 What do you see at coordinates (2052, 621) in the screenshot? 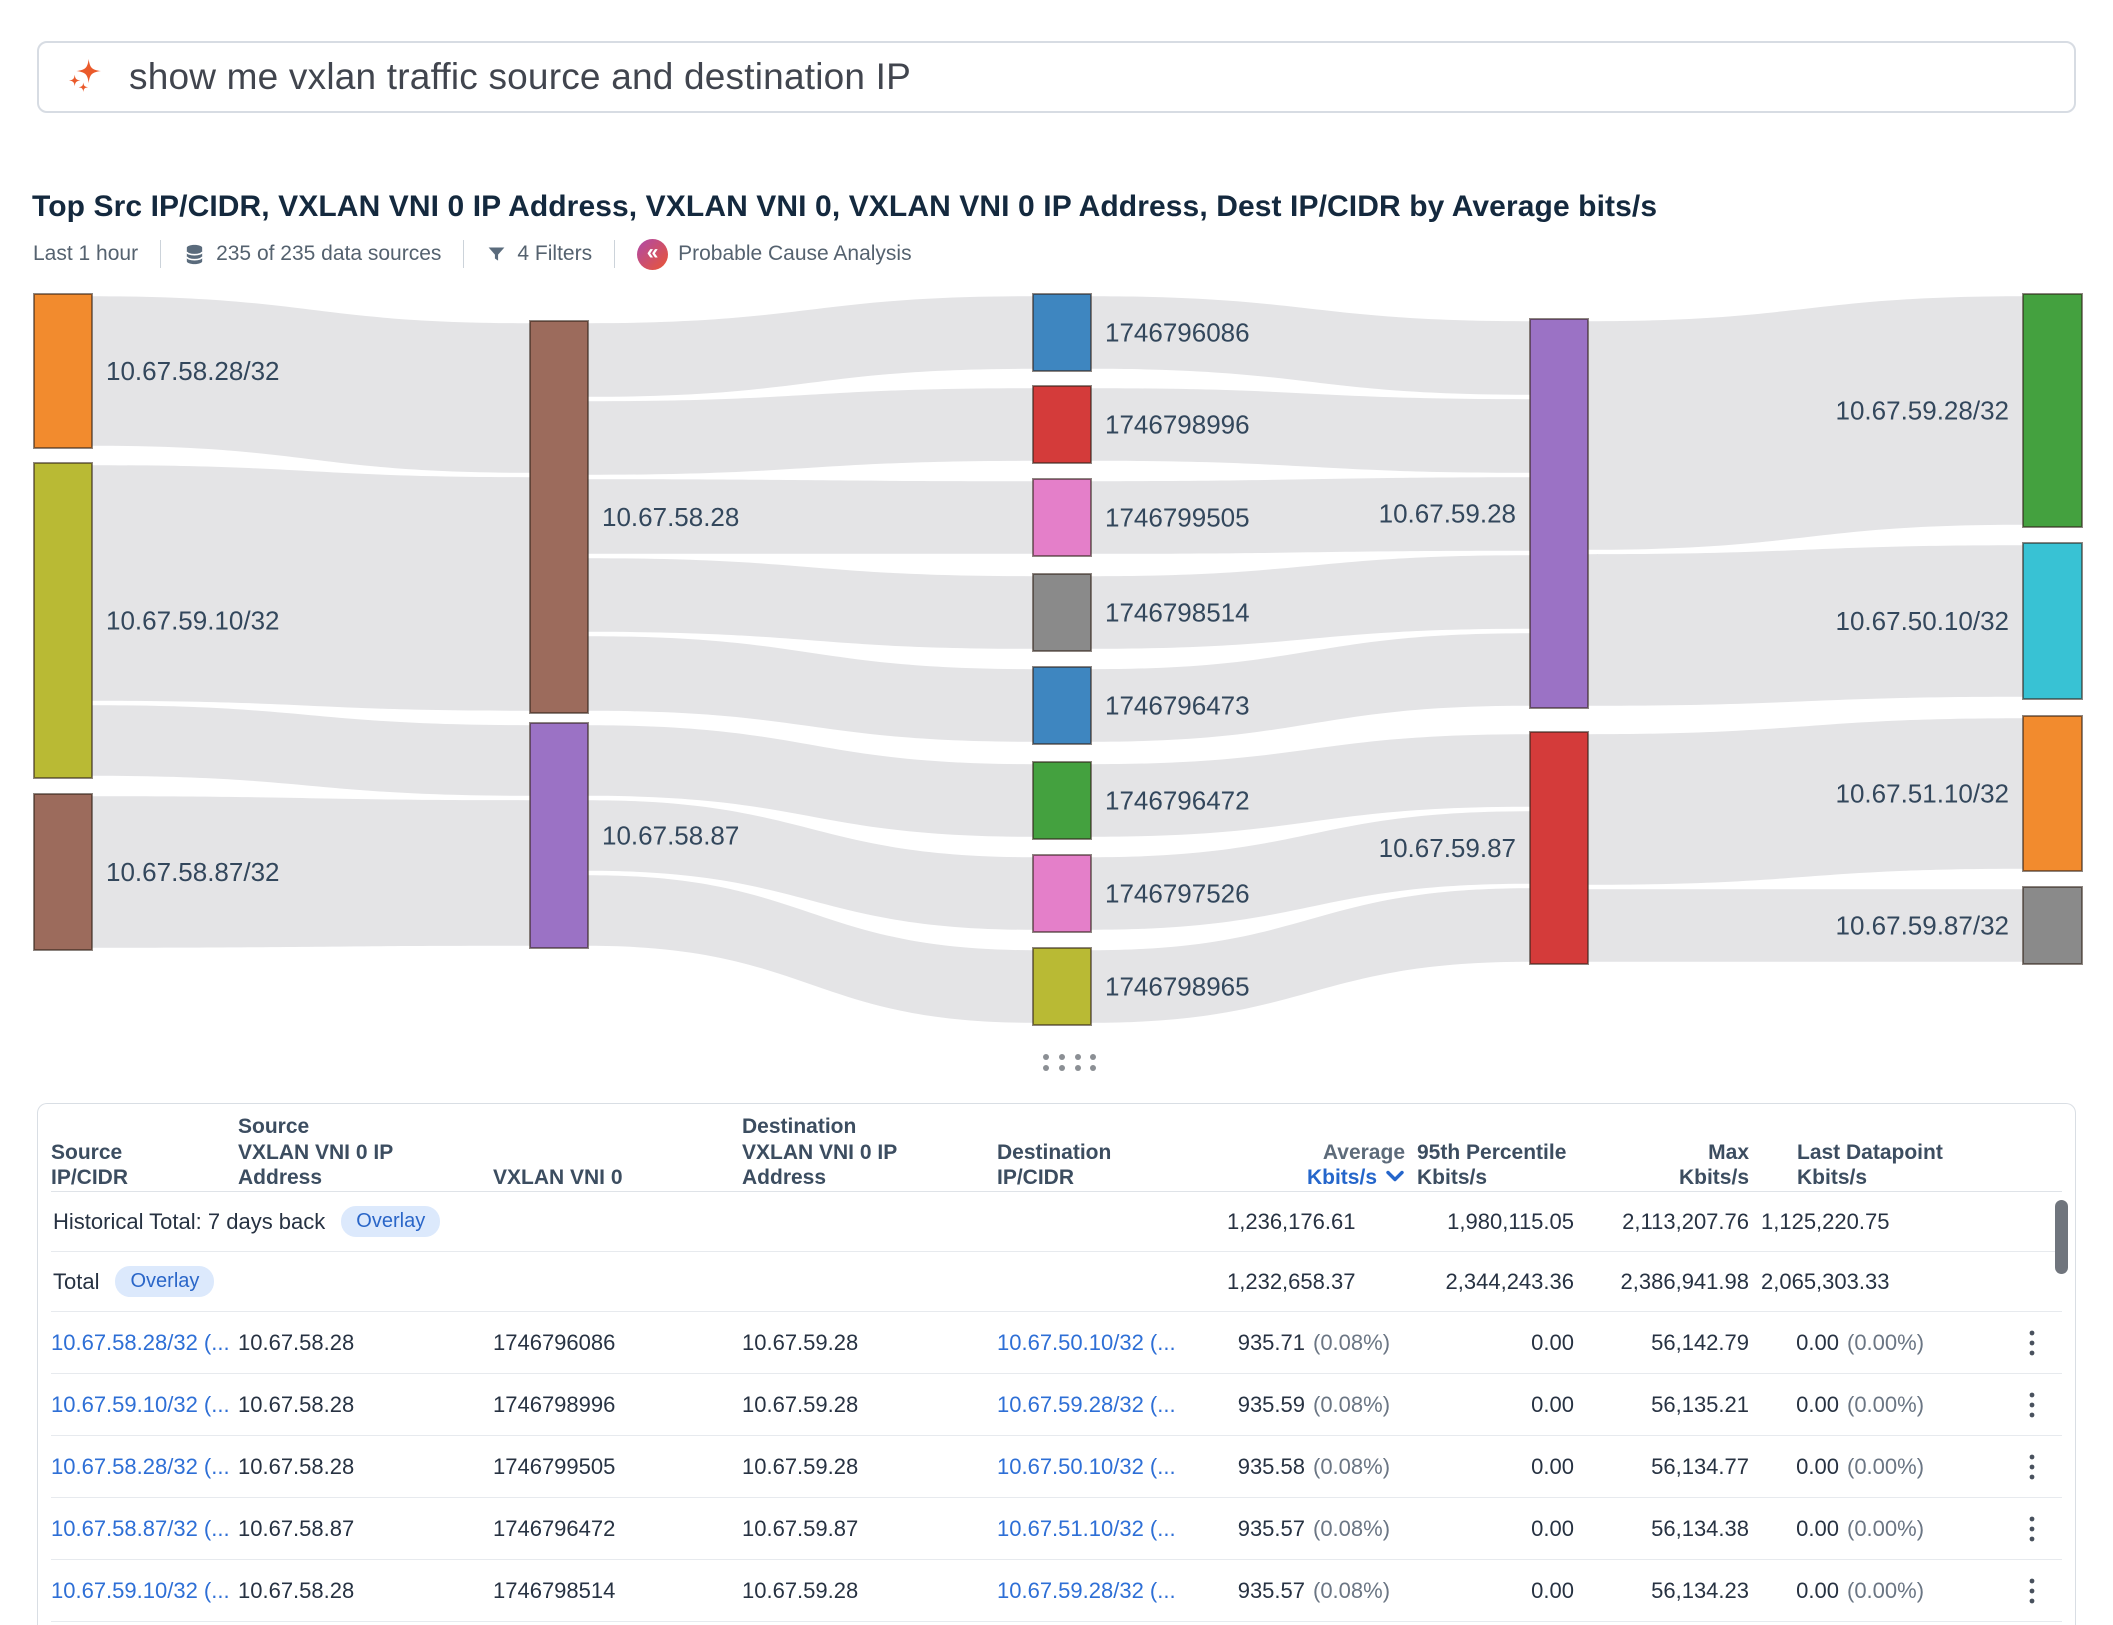
I see `sankey-node-10.67.50.10/32` at bounding box center [2052, 621].